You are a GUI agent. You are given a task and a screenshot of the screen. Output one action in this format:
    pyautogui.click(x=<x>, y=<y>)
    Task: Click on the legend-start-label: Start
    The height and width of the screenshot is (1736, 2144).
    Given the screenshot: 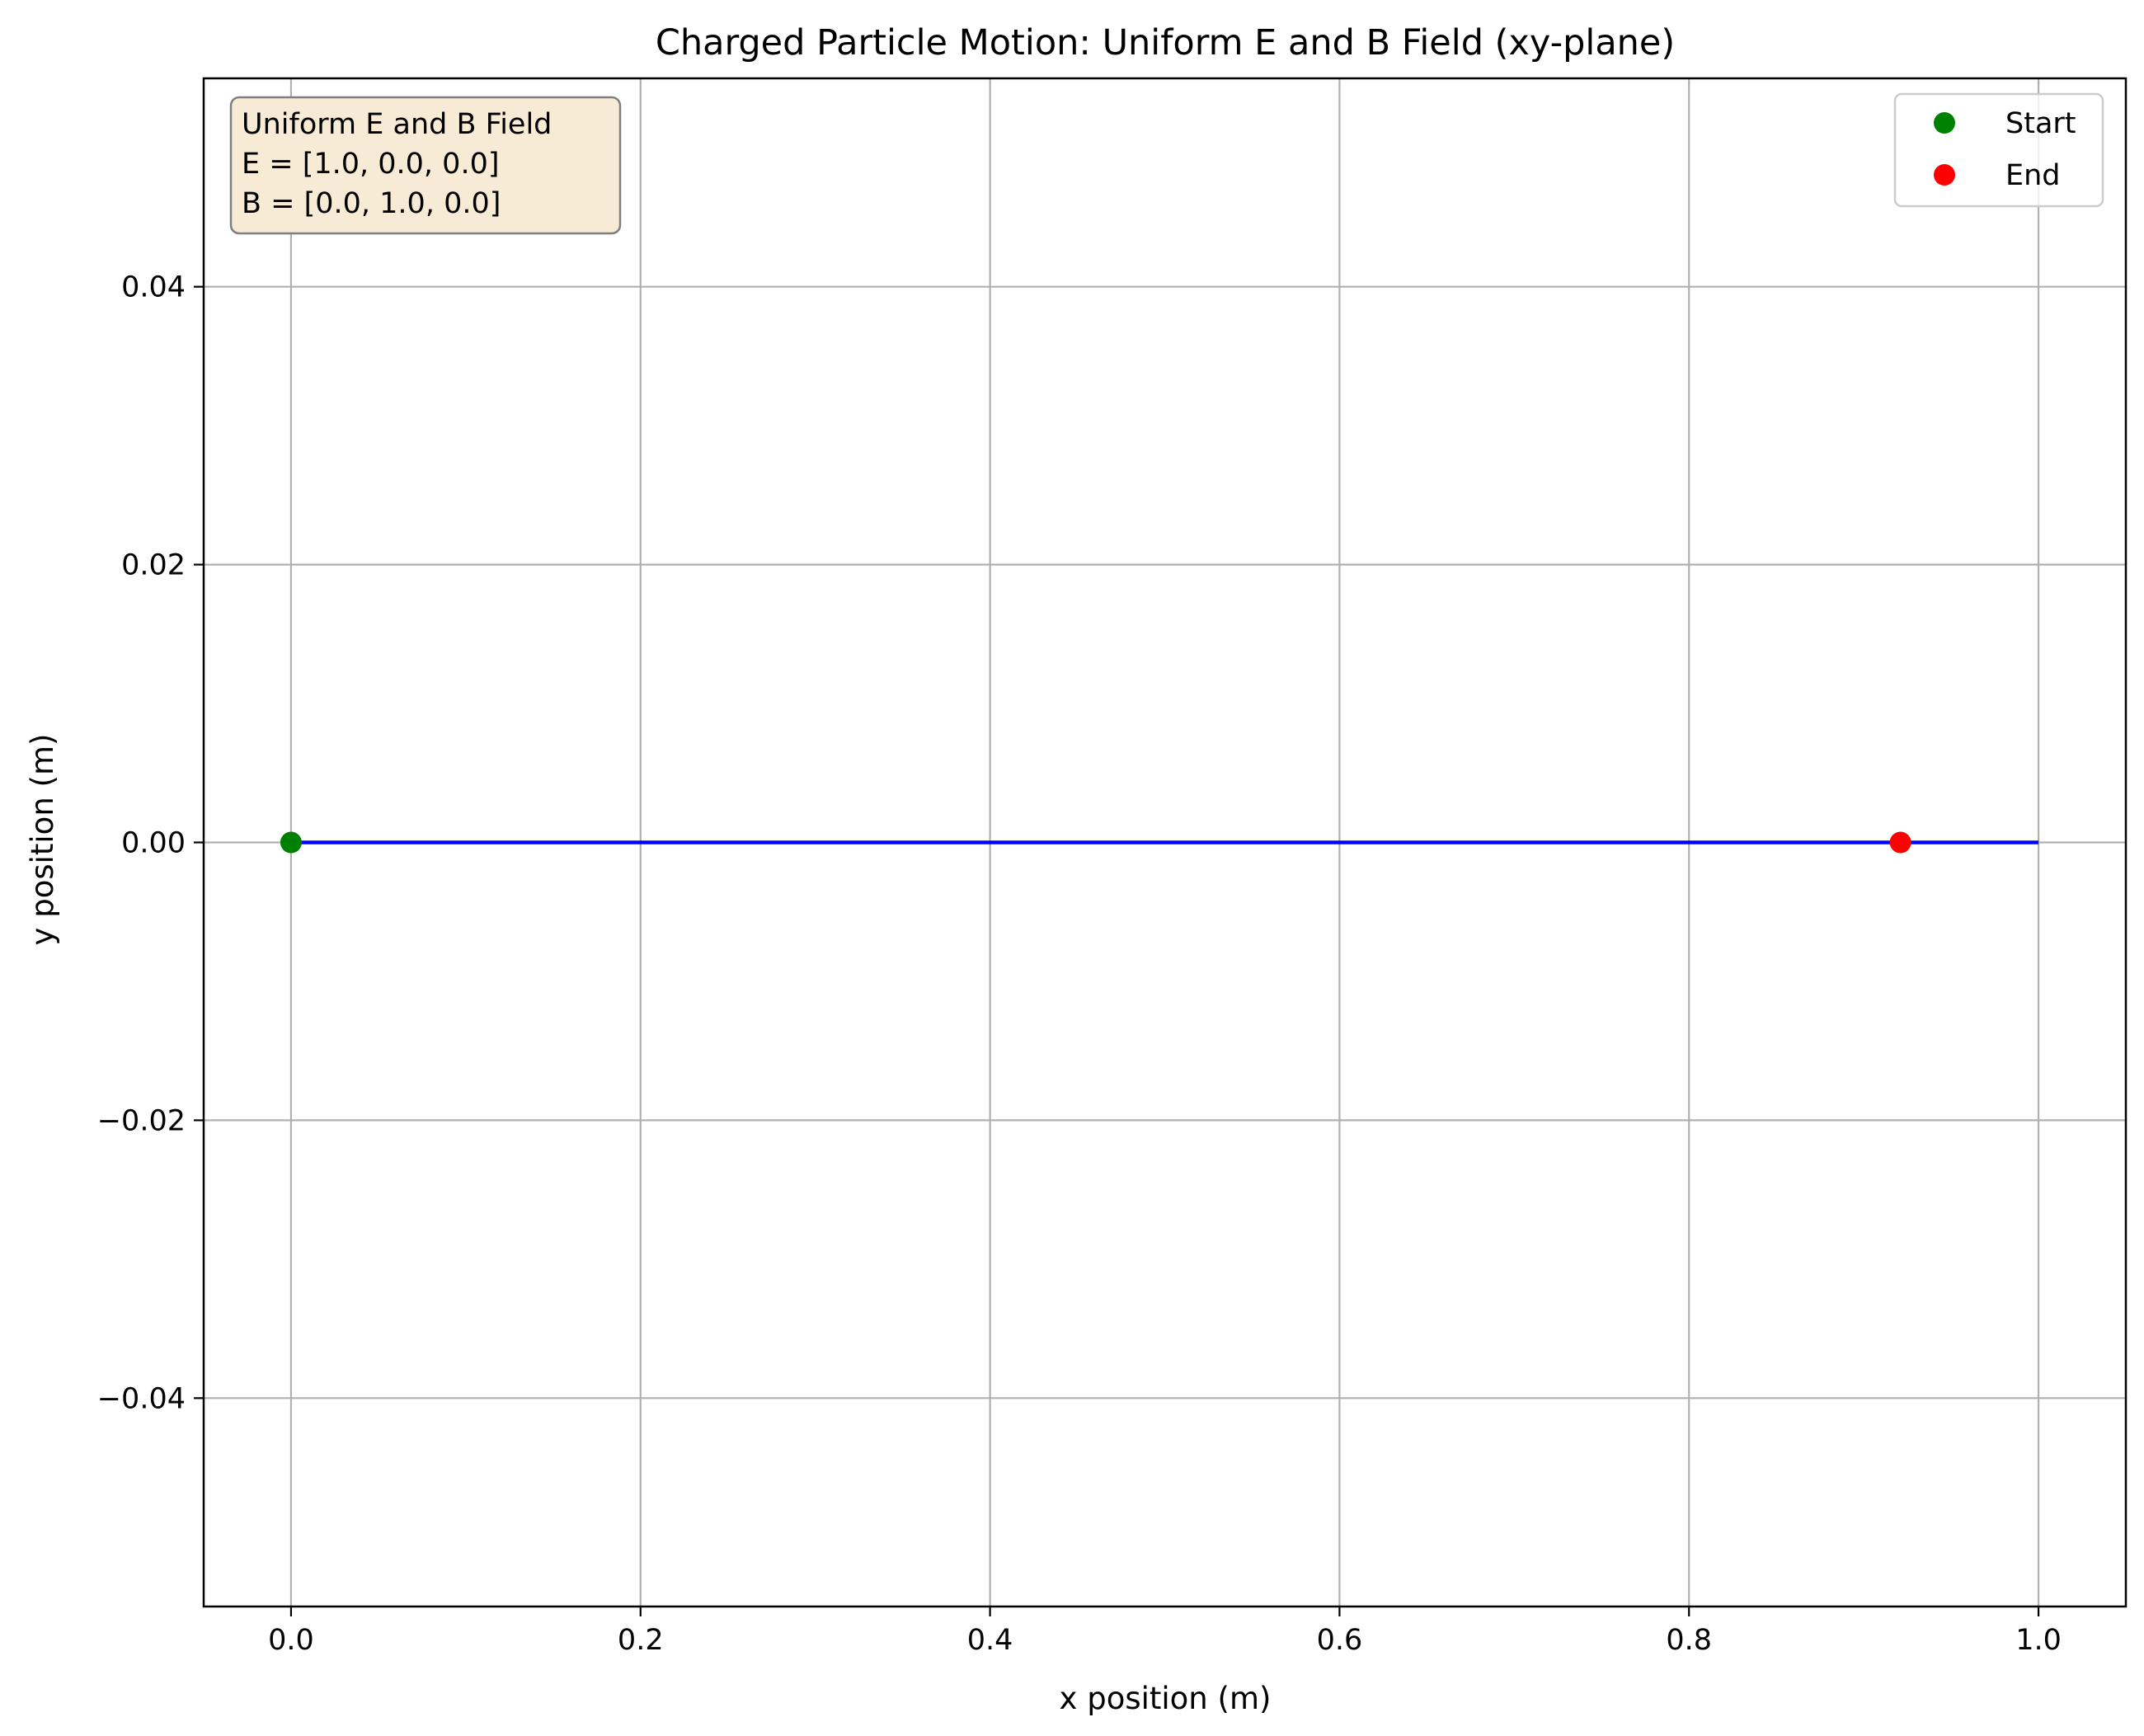 What is the action you would take?
    pyautogui.click(x=2040, y=123)
    